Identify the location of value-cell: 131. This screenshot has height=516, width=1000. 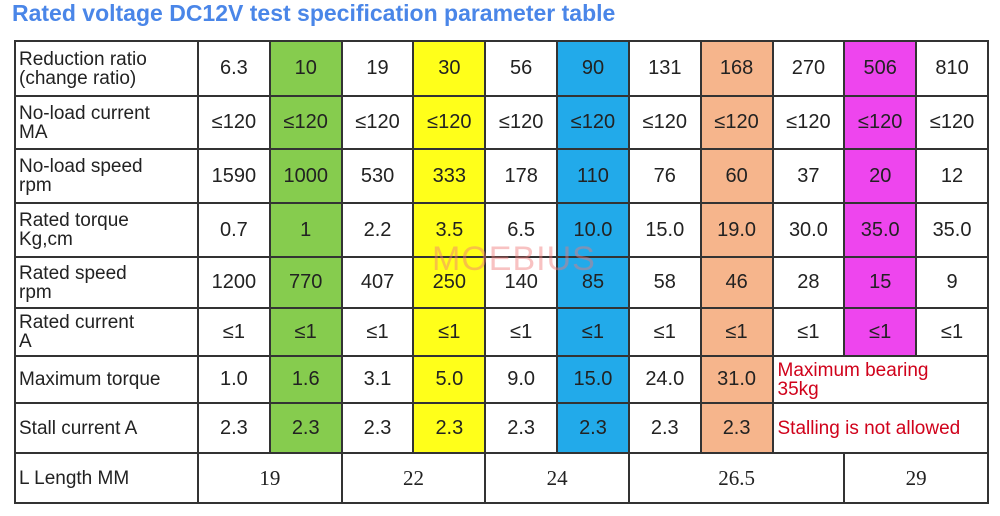
(664, 68).